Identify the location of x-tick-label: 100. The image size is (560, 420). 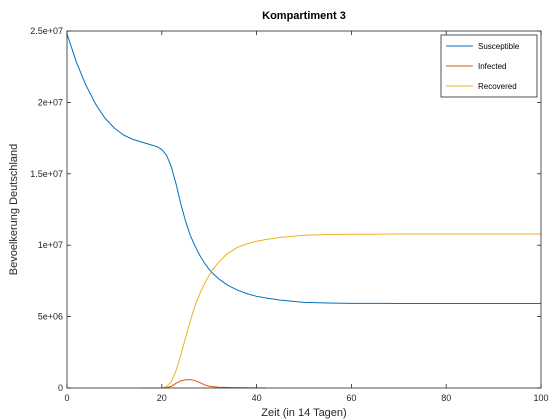
(540, 398).